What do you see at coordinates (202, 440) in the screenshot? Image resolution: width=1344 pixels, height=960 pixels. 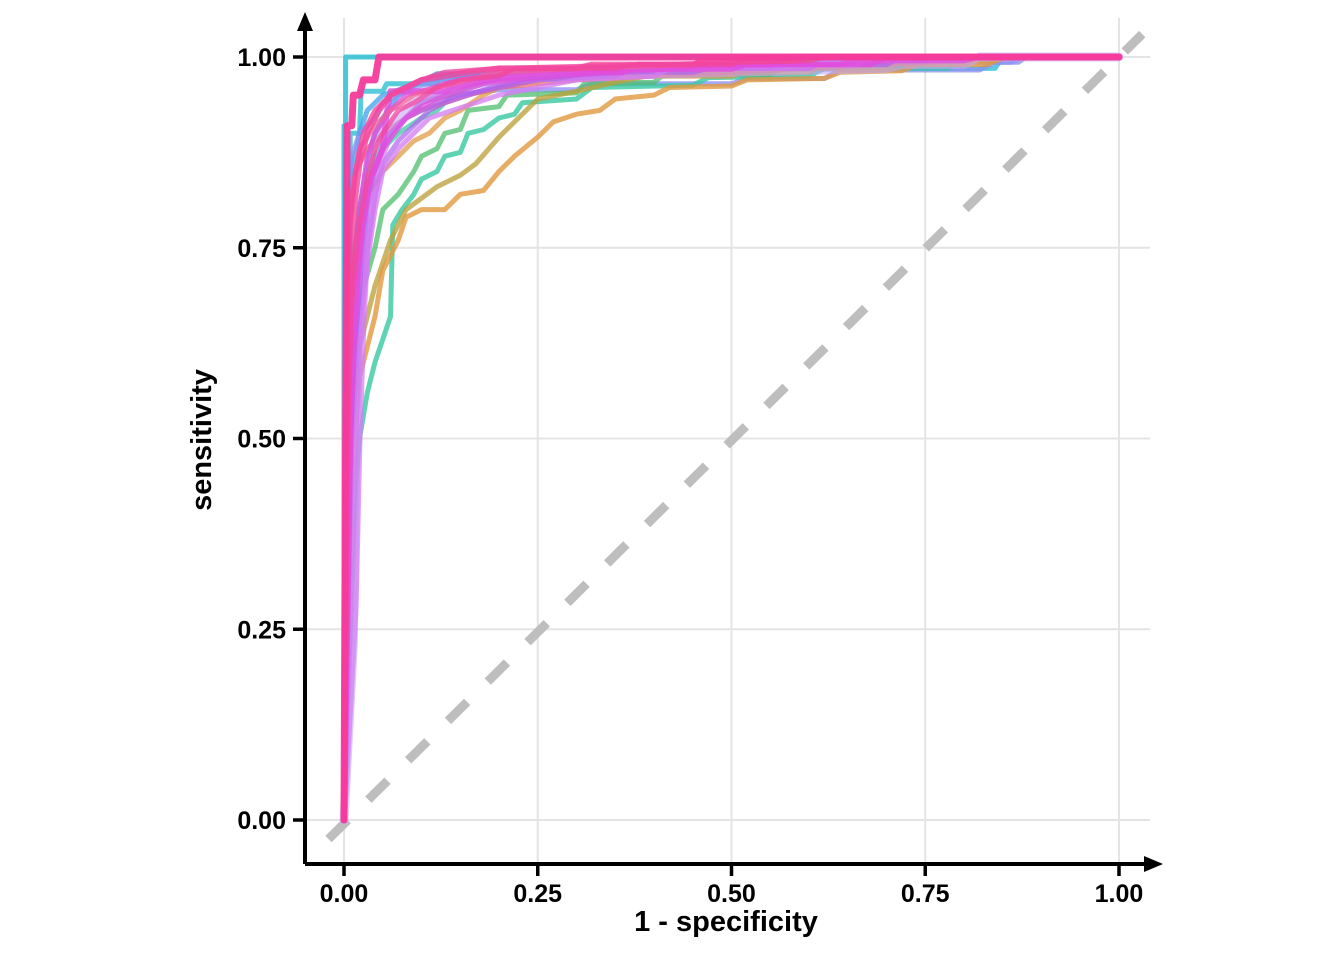 I see `y-axis-title: sensitivity` at bounding box center [202, 440].